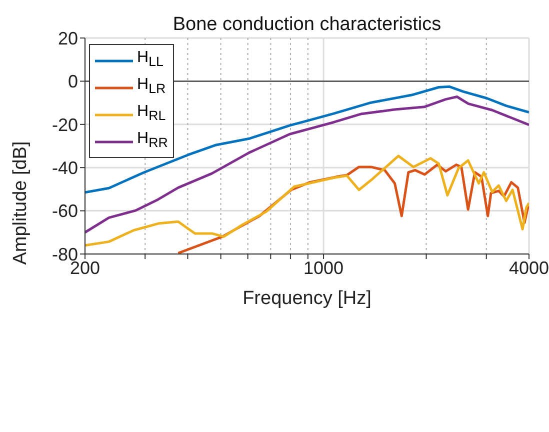 The width and height of the screenshot is (549, 432). Describe the element at coordinates (324, 268) in the screenshot. I see `x-tick-label: 1000` at that location.